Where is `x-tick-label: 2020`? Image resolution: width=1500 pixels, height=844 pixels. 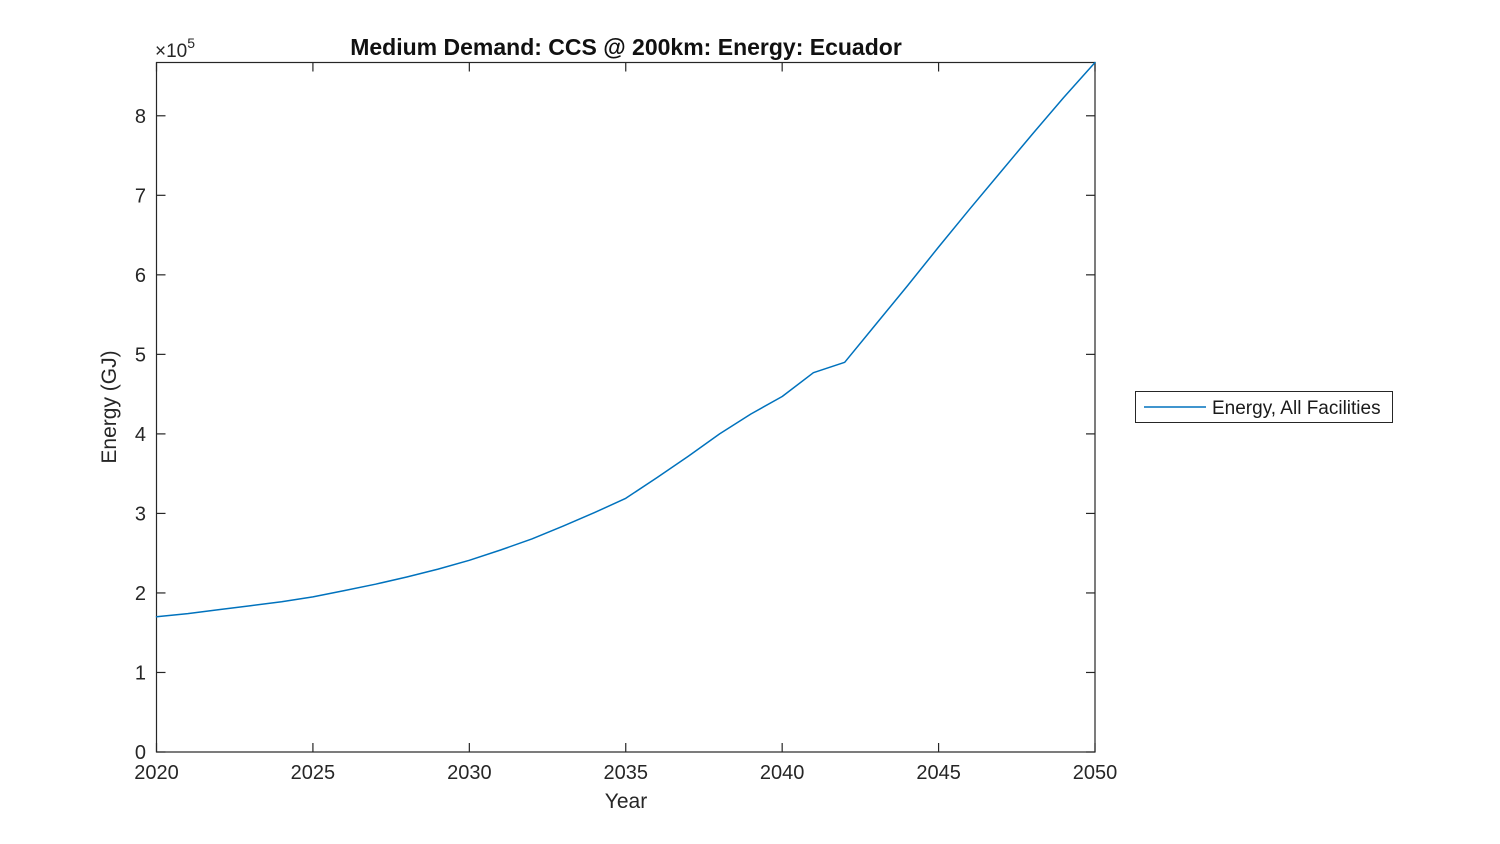 x-tick-label: 2020 is located at coordinates (156, 773).